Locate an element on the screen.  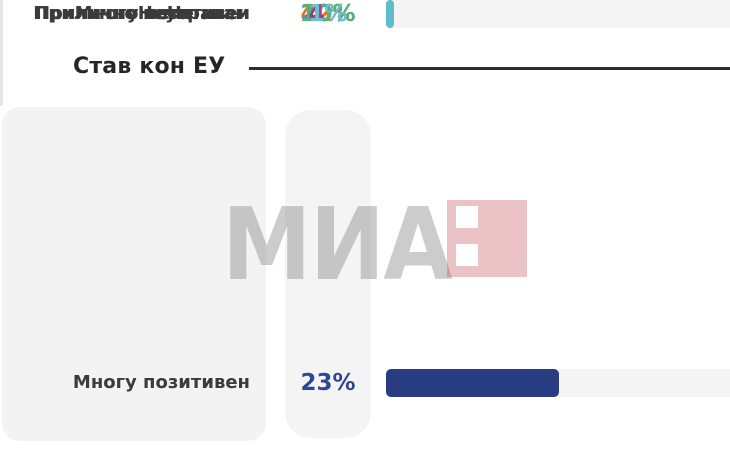
category-label: Прилично позитивен is located at coordinates (141, 13).